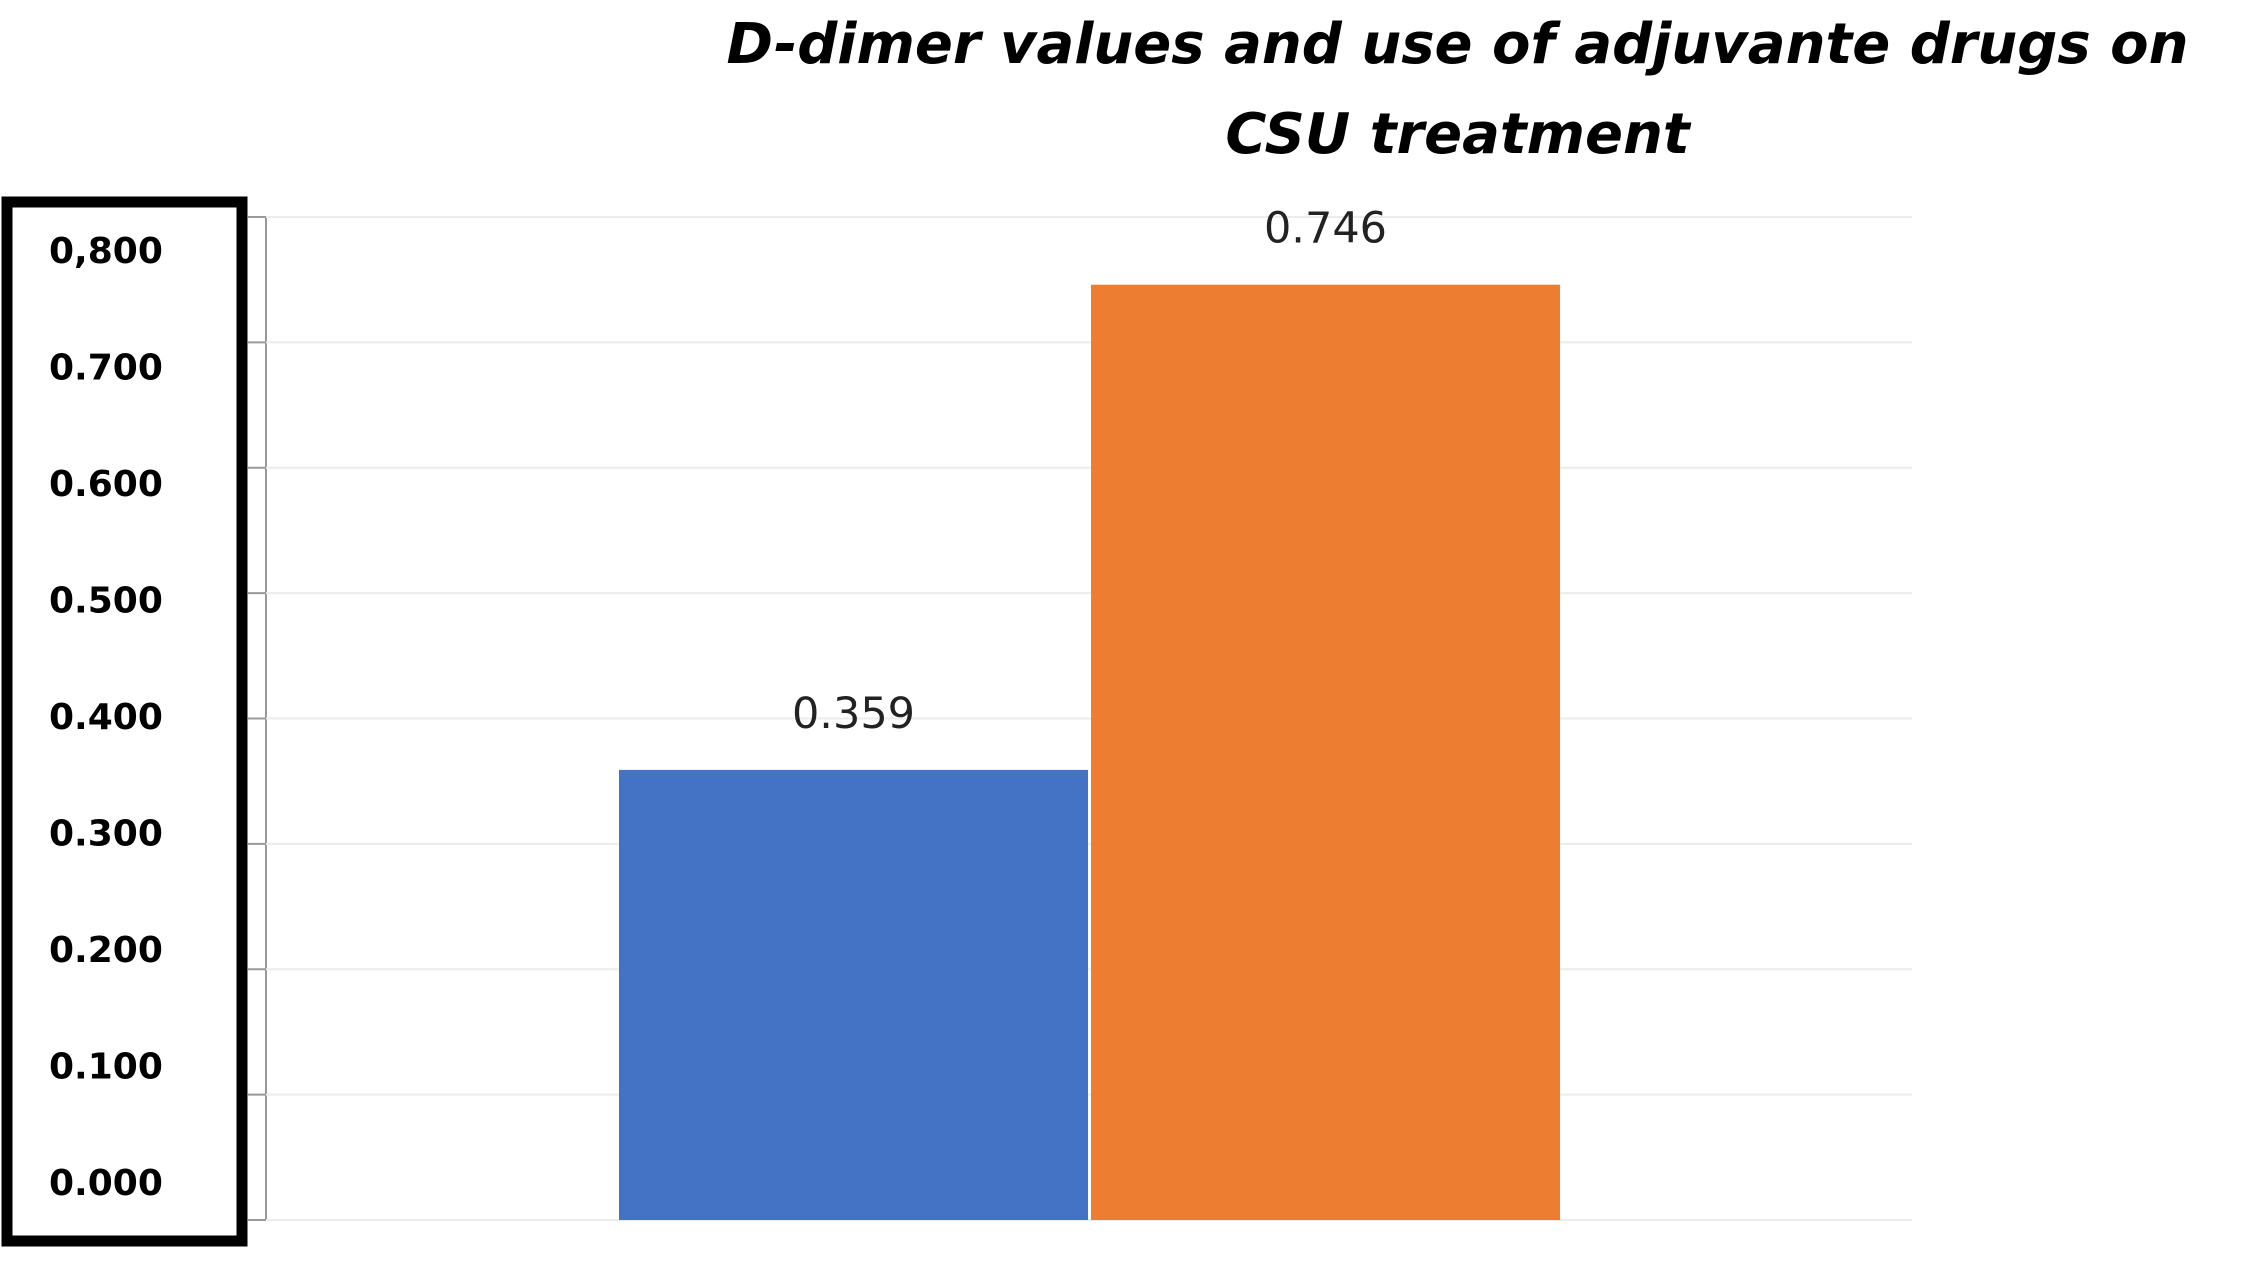 This screenshot has width=2257, height=1263. I want to click on y-tick-label: 0.100, so click(106, 1067).